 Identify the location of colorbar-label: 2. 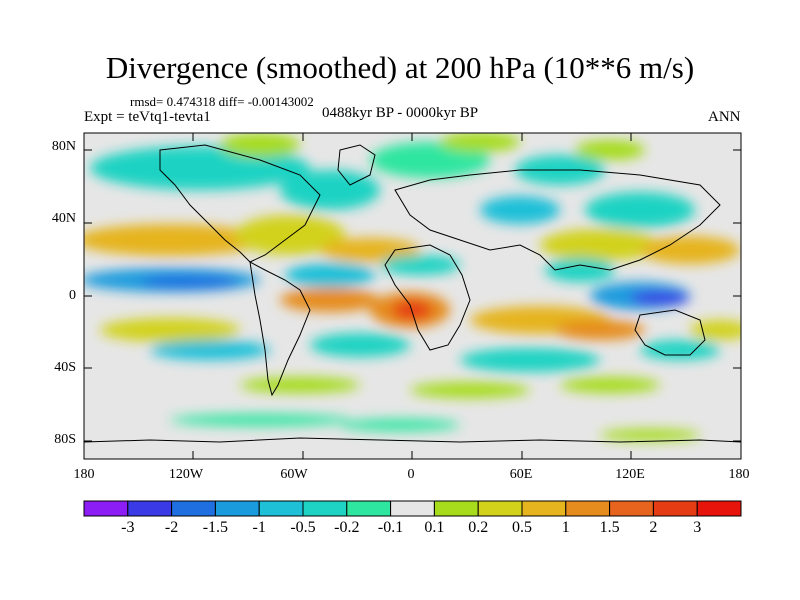
(653, 527).